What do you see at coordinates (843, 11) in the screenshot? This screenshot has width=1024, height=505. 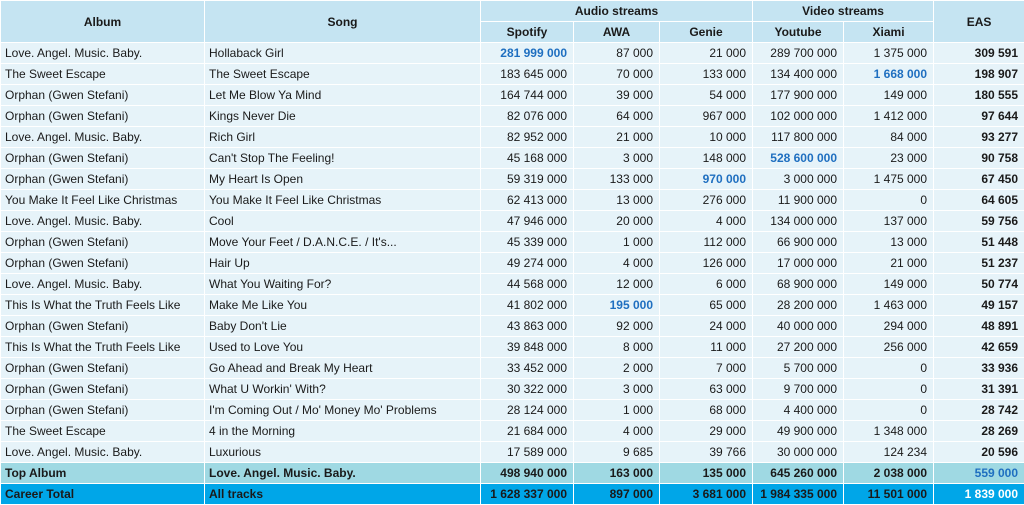 I see `header-video-streams: Video streams` at bounding box center [843, 11].